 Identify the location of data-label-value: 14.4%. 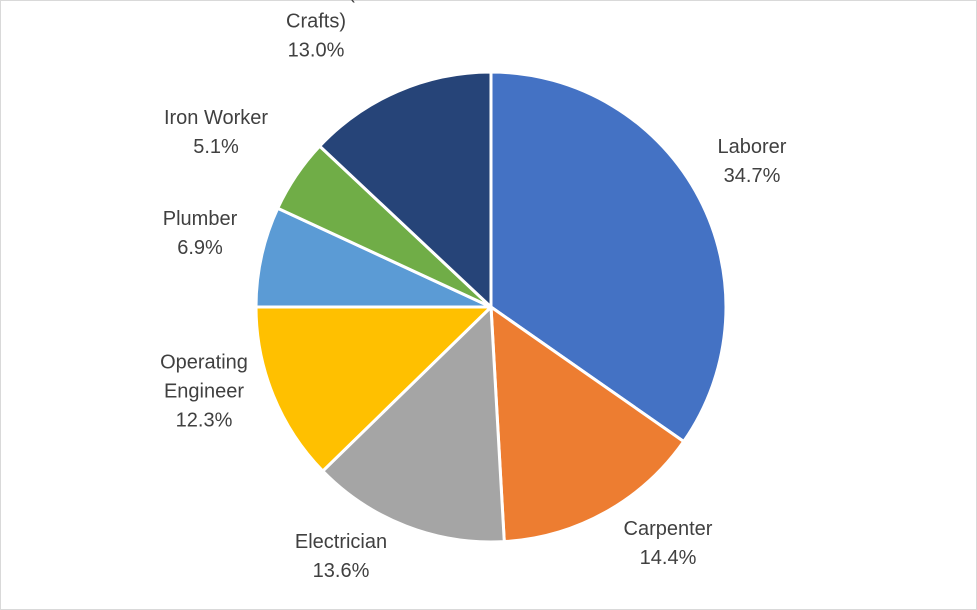
(668, 558).